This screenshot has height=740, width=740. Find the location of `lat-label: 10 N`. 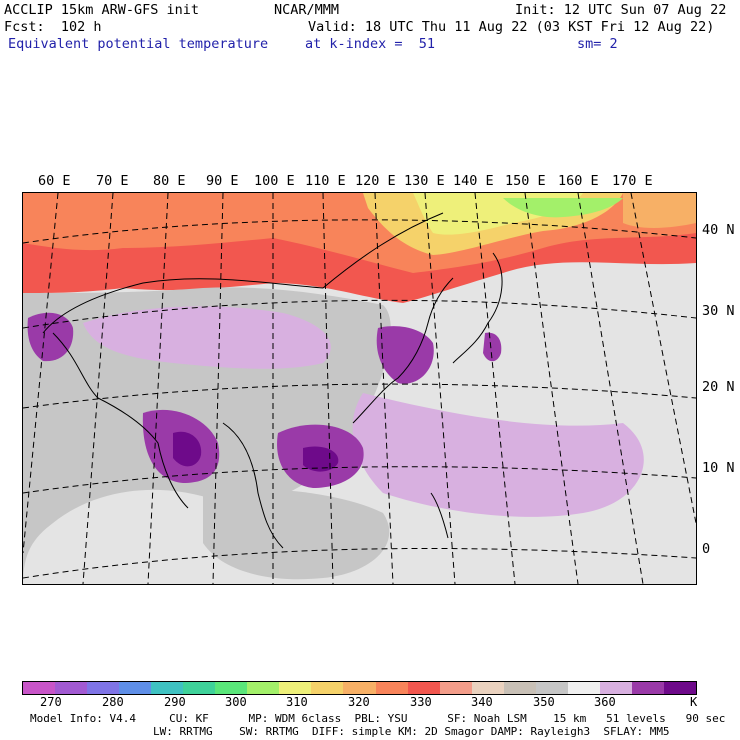

lat-label: 10 N is located at coordinates (718, 468).